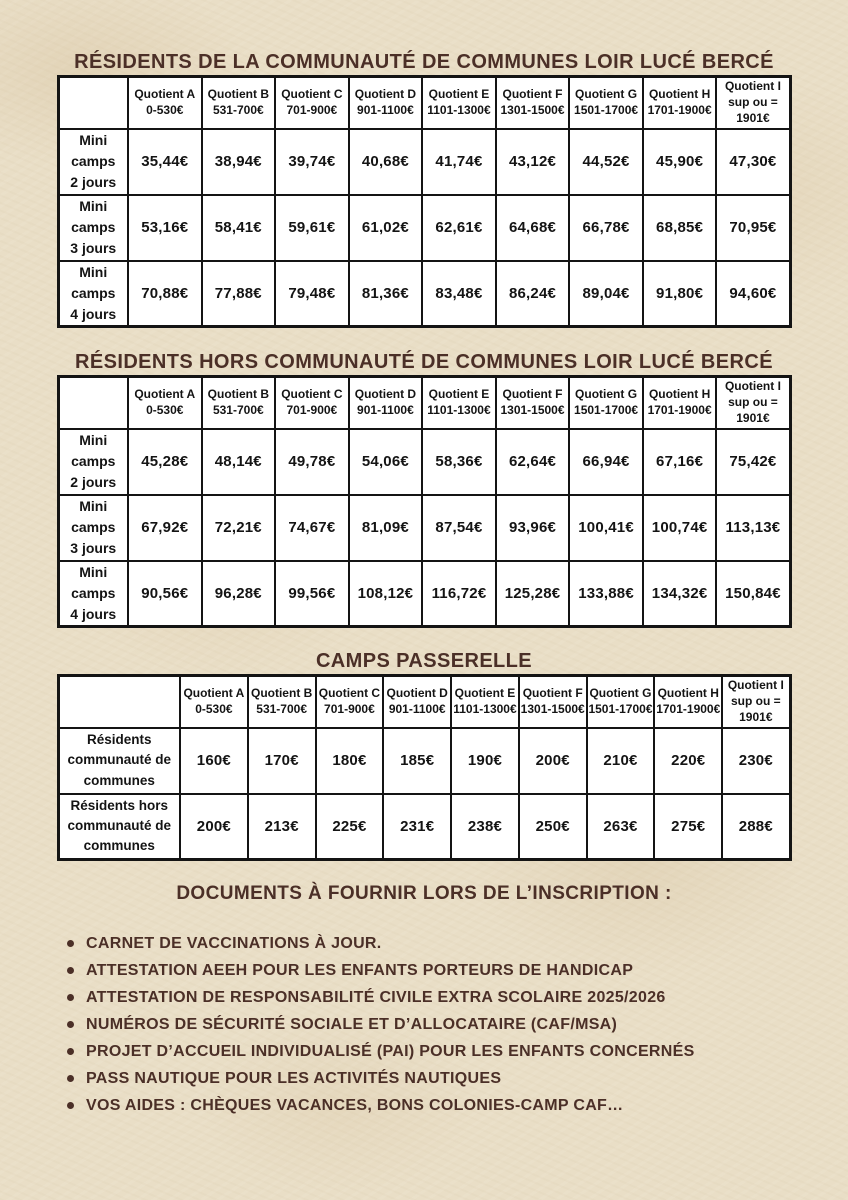 The image size is (848, 1200). Describe the element at coordinates (312, 461) in the screenshot. I see `price-cell: 49,78€` at that location.